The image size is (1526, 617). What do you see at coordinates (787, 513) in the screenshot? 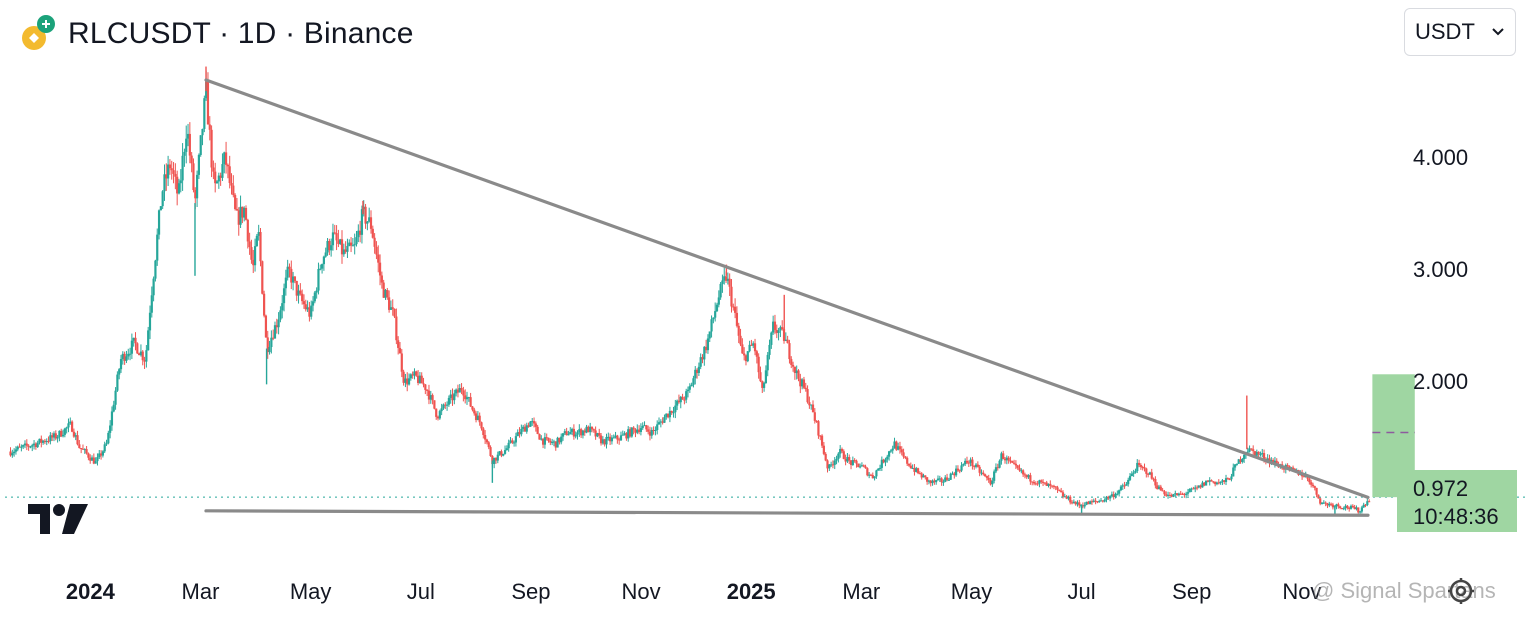
I see `trendline` at bounding box center [787, 513].